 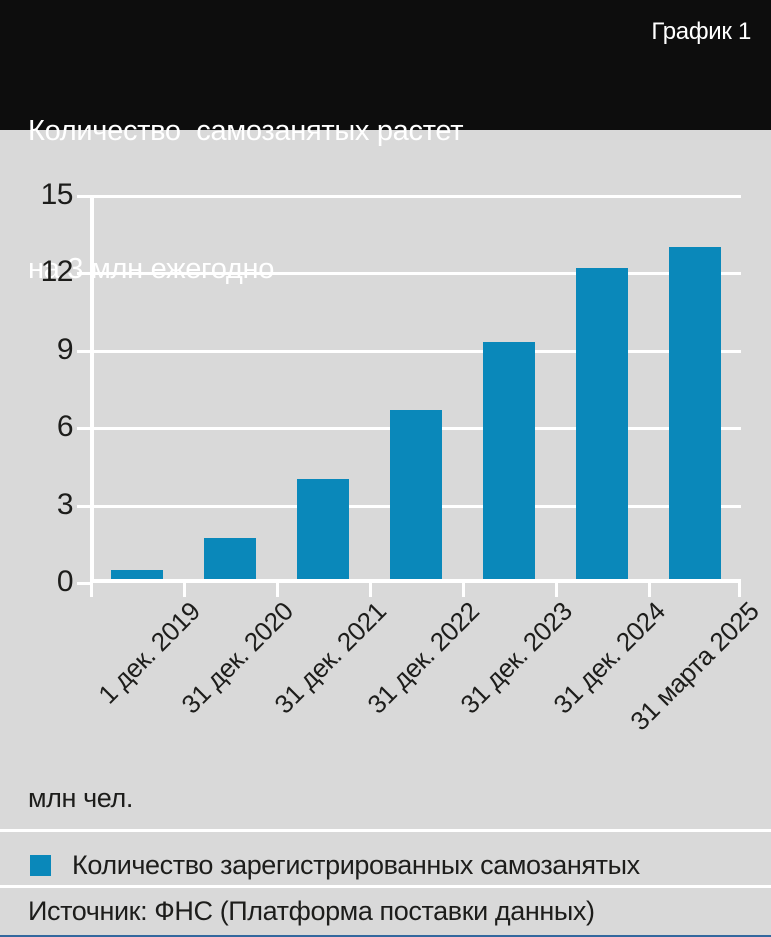 I want to click on y-axis-tick-label: 0, so click(x=65, y=581).